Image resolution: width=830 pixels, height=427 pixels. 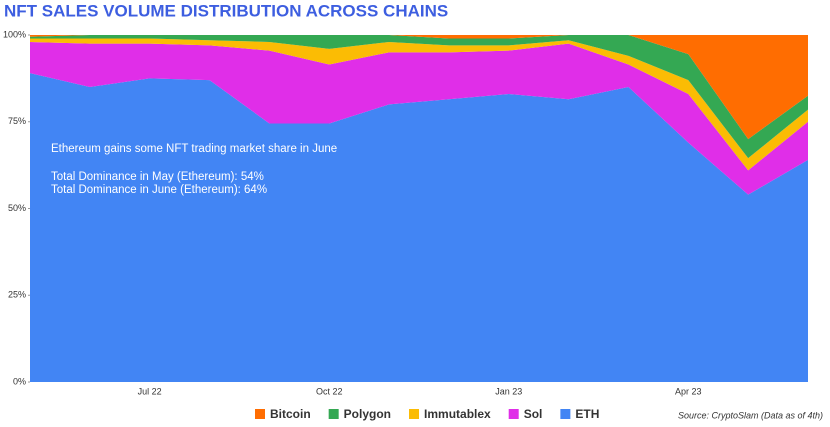 What do you see at coordinates (150, 391) in the screenshot?
I see `x-tick-label: Jul 22` at bounding box center [150, 391].